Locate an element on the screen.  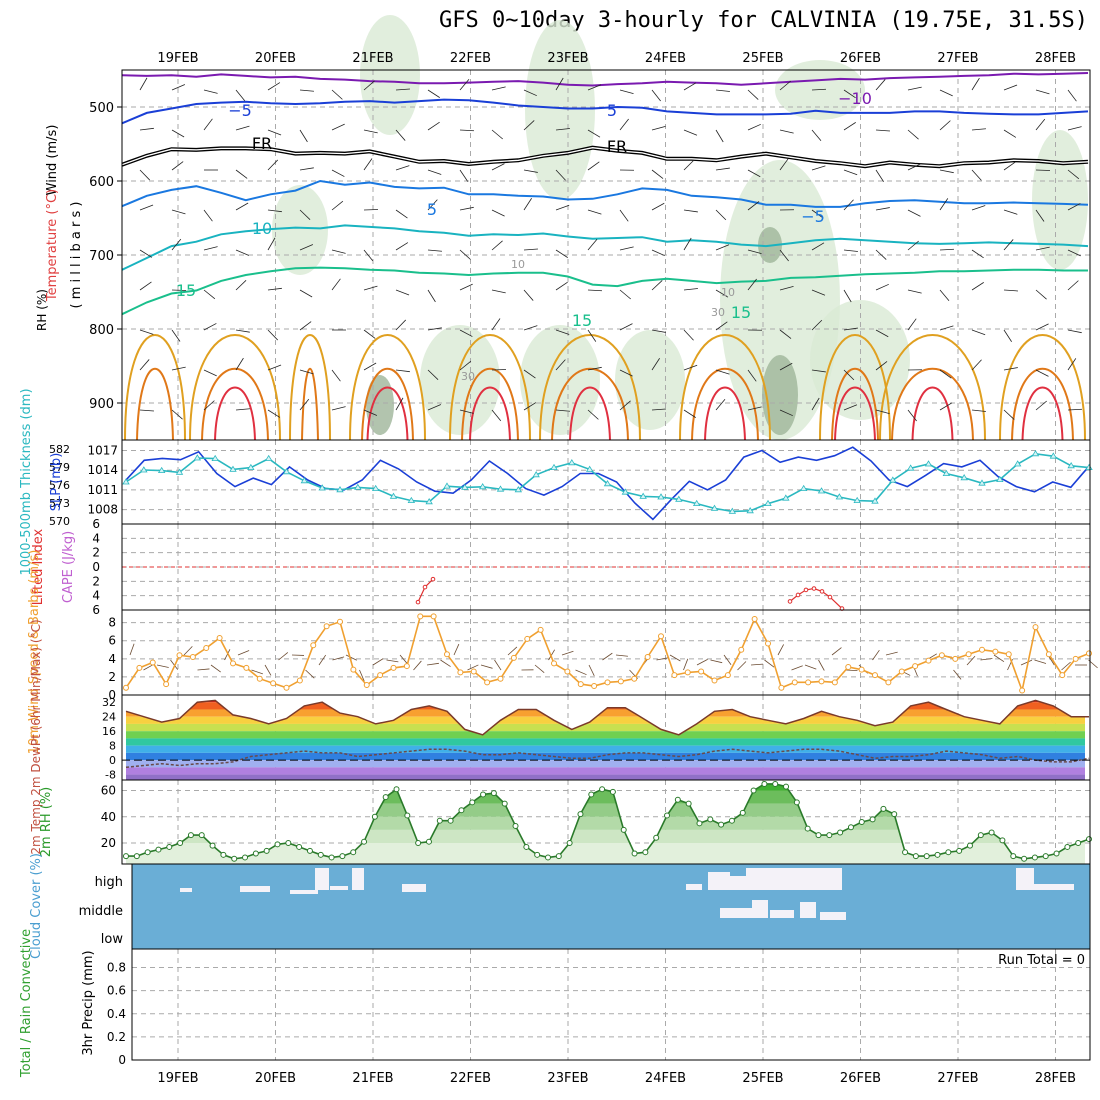
cloud-level-label: low is located at coordinates (112, 939).